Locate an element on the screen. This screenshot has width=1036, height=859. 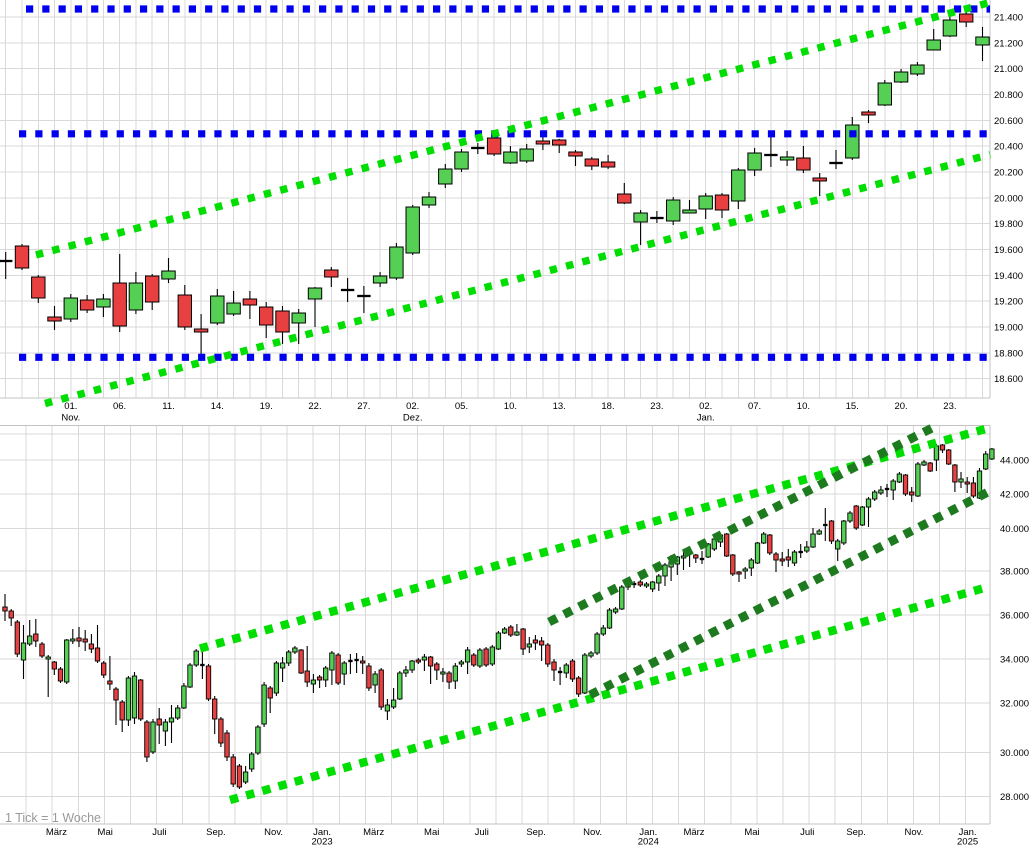
svg-text: 2024 is located at coordinates (648, 842).